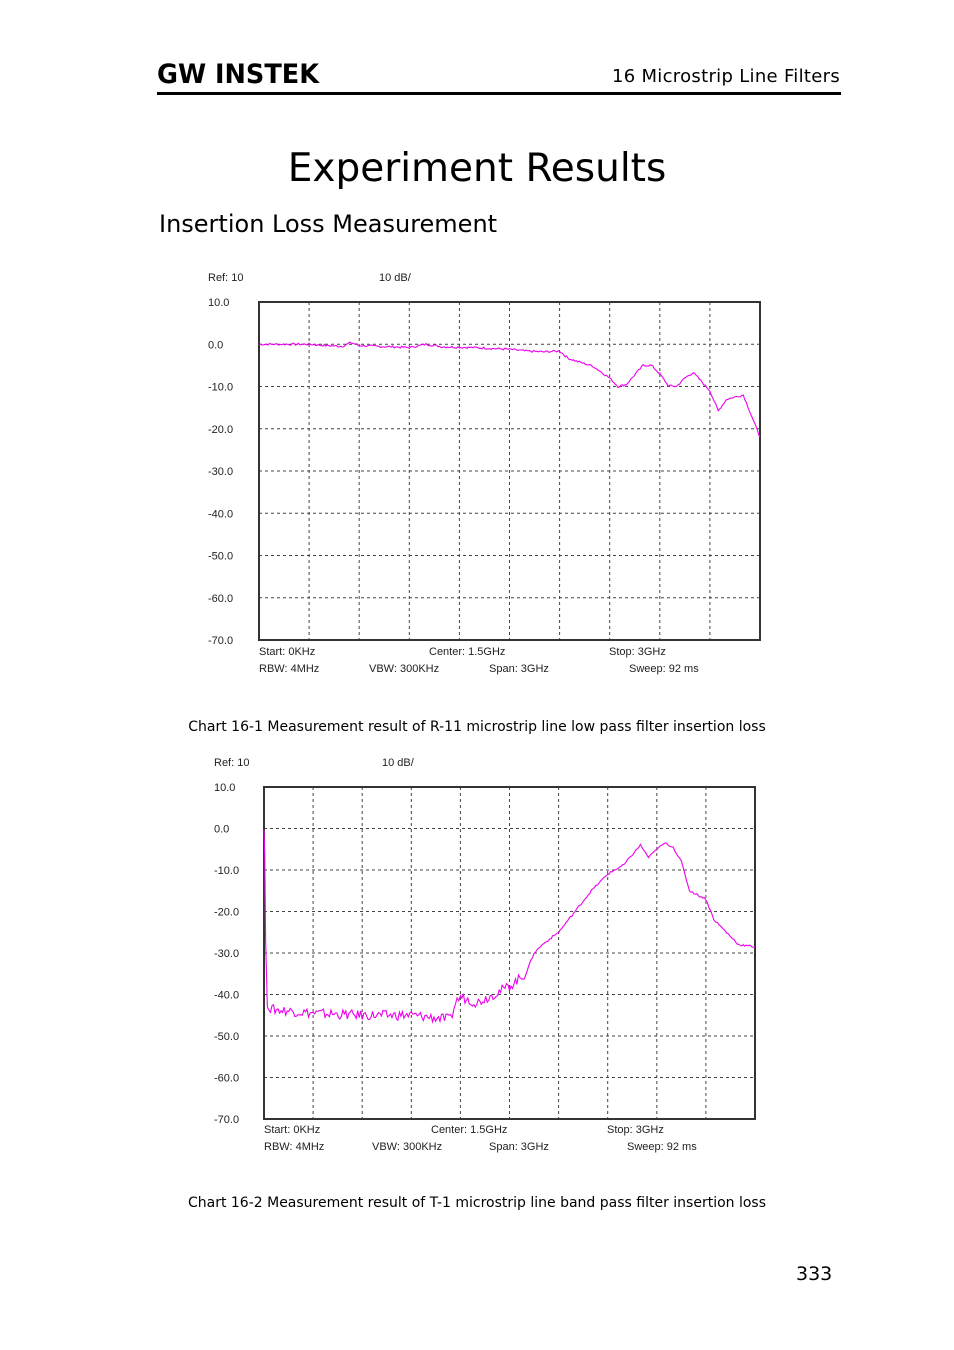 Image resolution: width=954 pixels, height=1350 pixels. I want to click on chart-1-y-tick-label: 10.0, so click(218, 303).